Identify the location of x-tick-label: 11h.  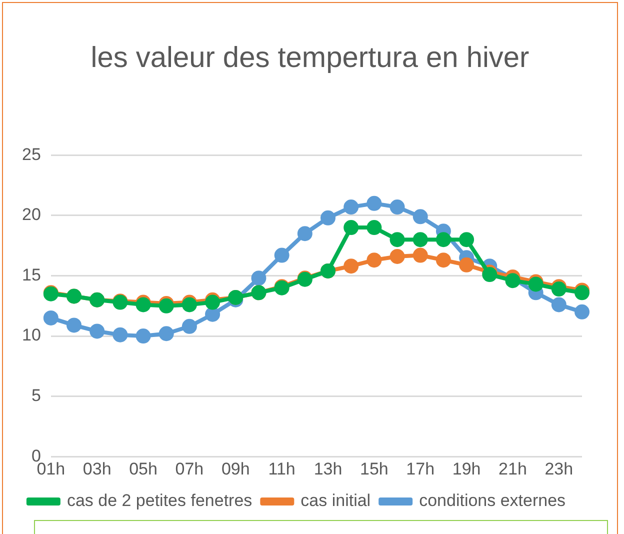
(282, 468).